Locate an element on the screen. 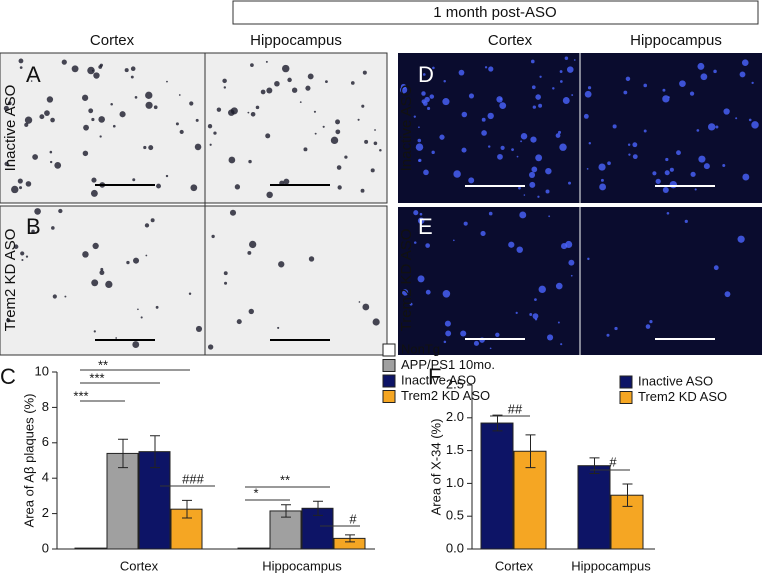  significance-mark: * is located at coordinates (255, 492).